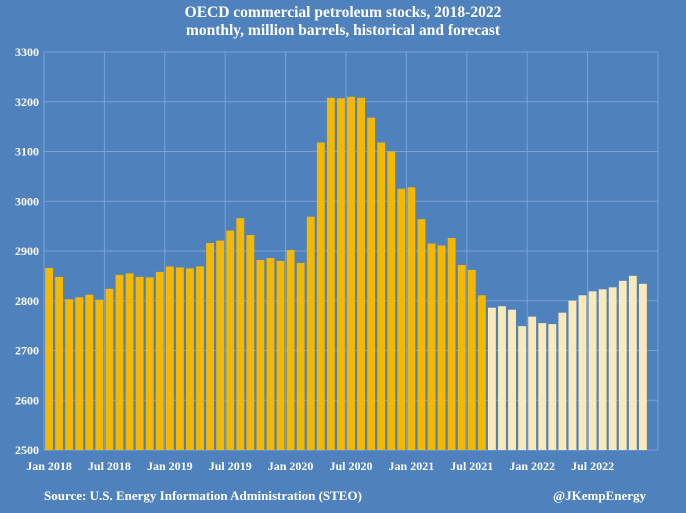 The width and height of the screenshot is (686, 513). What do you see at coordinates (592, 466) in the screenshot?
I see `x-tick-label: Jul 2022` at bounding box center [592, 466].